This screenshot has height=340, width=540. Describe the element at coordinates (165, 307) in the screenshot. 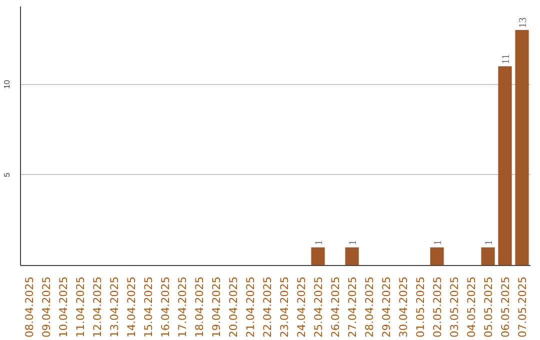

I see `x-tick-label: 16.04.2025` at that location.